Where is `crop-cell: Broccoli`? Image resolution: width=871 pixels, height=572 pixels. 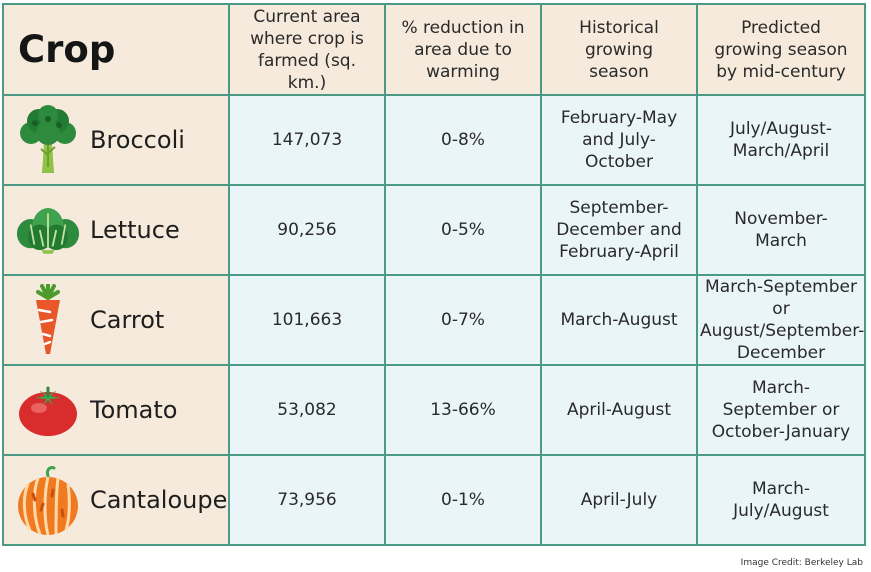 crop-cell: Broccoli is located at coordinates (116, 140).